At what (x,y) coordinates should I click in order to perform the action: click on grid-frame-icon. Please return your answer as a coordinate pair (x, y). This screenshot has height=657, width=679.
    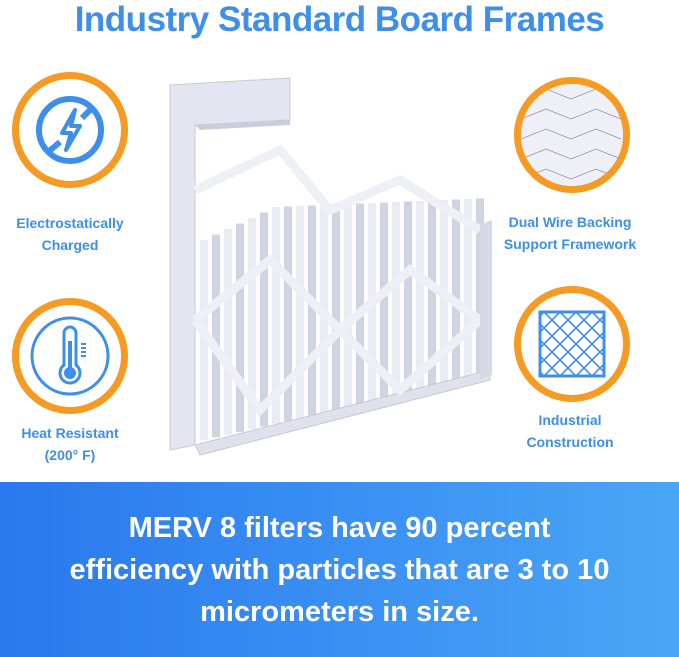
    Looking at the image, I should click on (572, 344).